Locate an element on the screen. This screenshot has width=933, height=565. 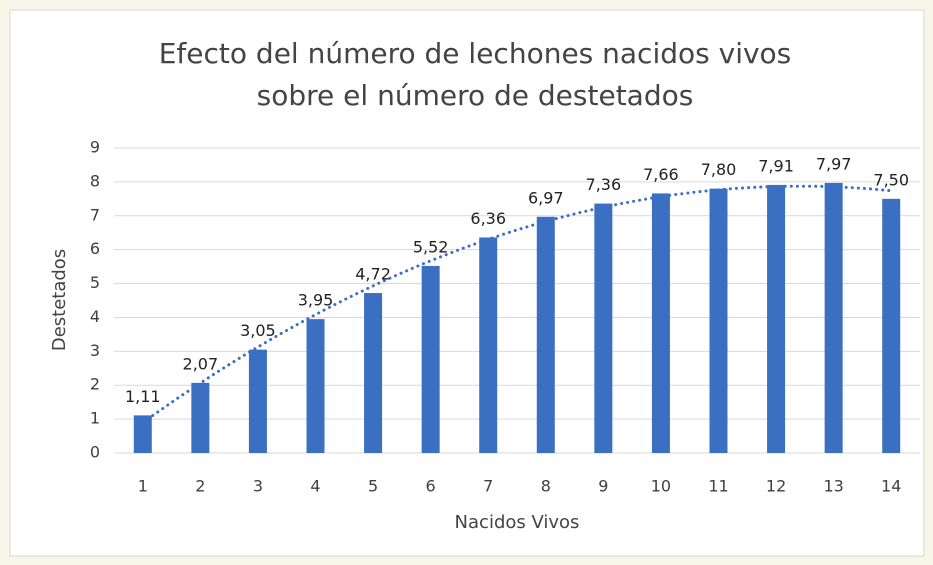
x-tick-label: 11 is located at coordinates (718, 486).